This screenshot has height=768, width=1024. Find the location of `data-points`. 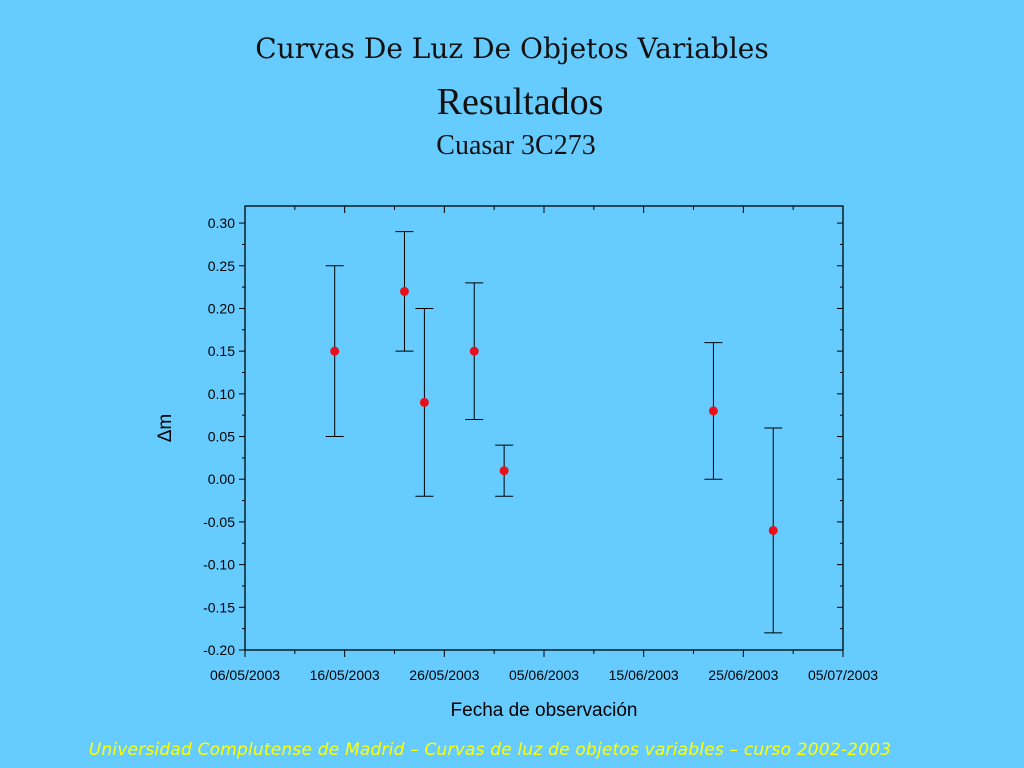

data-points is located at coordinates (554, 410).